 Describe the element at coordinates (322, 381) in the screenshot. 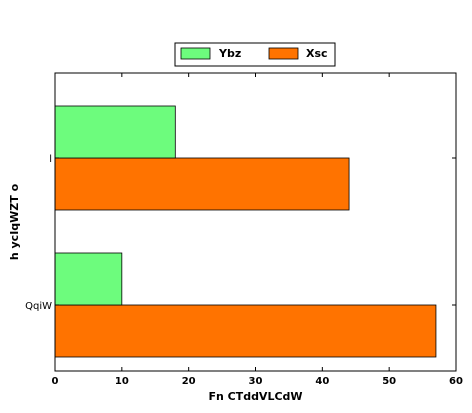

I see `x-tick-label: 40` at that location.